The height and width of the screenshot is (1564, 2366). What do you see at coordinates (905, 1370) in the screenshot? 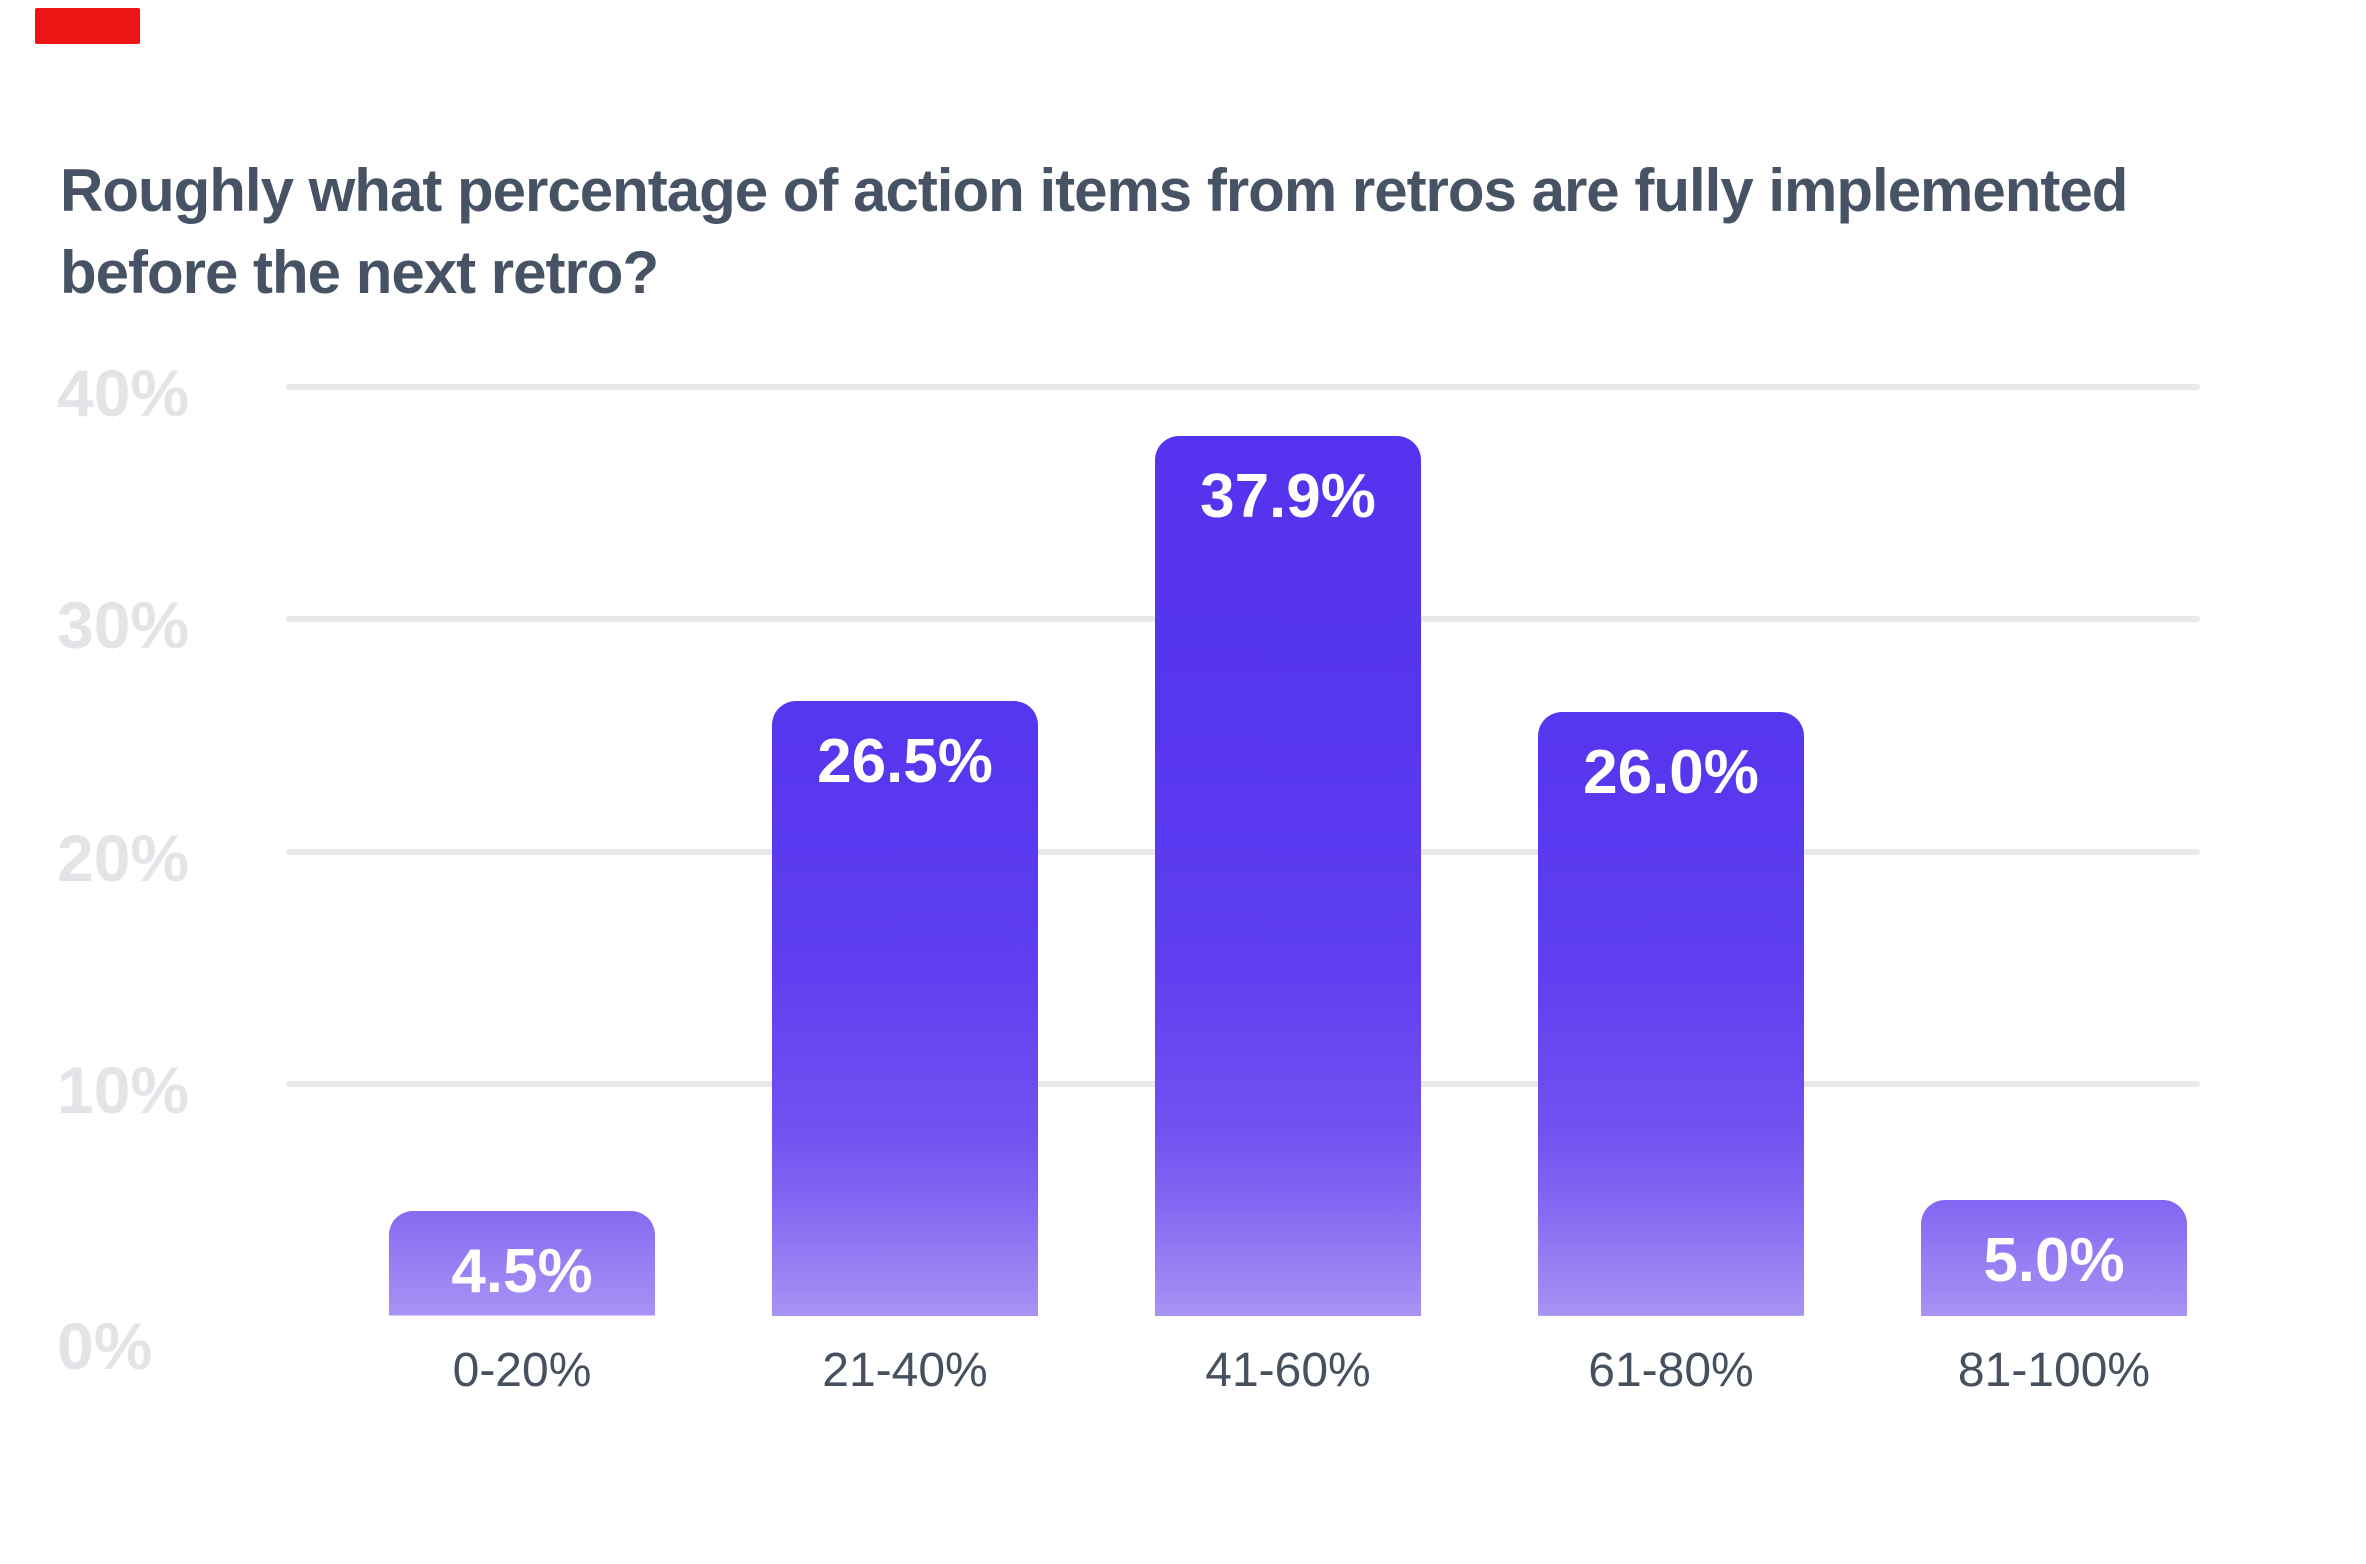
I see `x-axis-tick-label: 21-40%` at bounding box center [905, 1370].